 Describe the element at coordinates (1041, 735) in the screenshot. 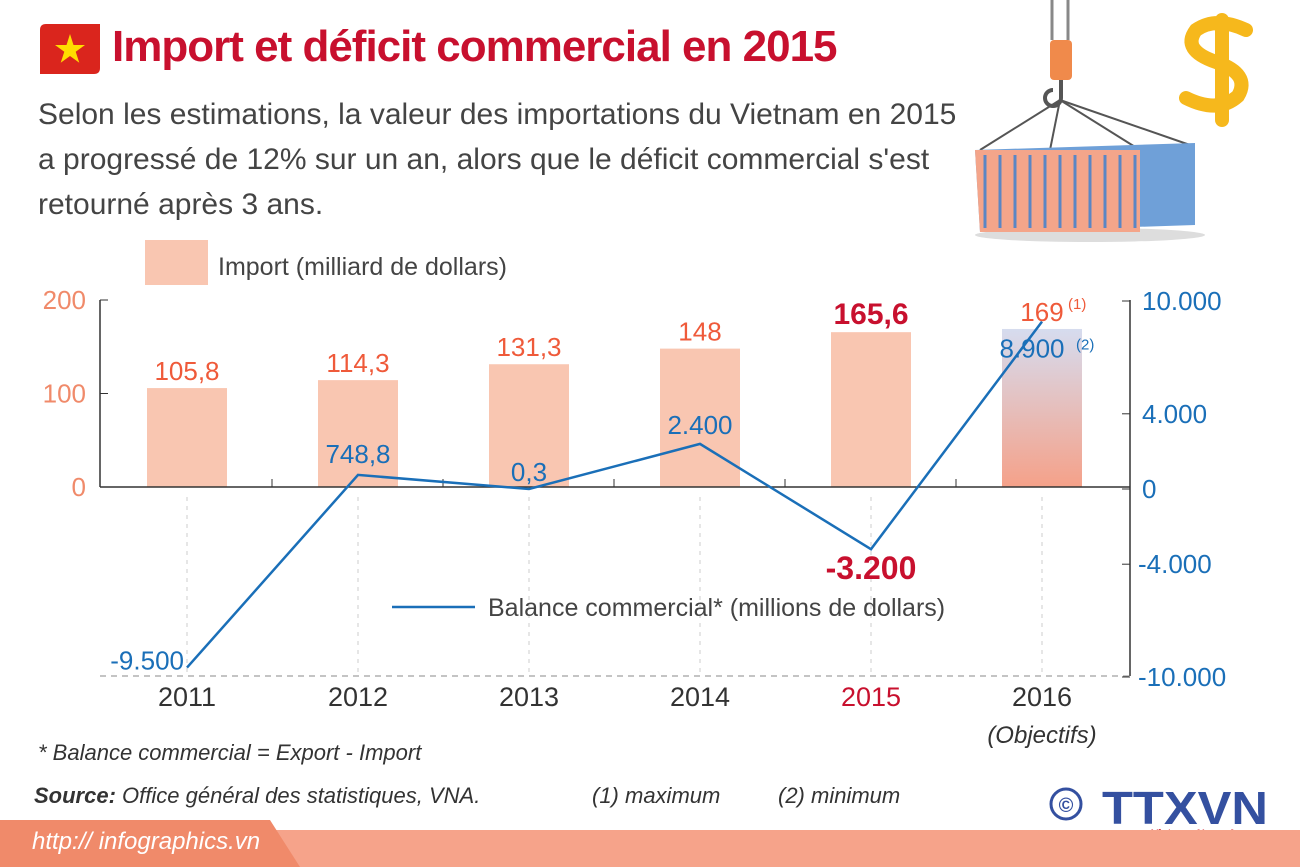

I see `x-tick-sublabel: (Objectifs)` at that location.